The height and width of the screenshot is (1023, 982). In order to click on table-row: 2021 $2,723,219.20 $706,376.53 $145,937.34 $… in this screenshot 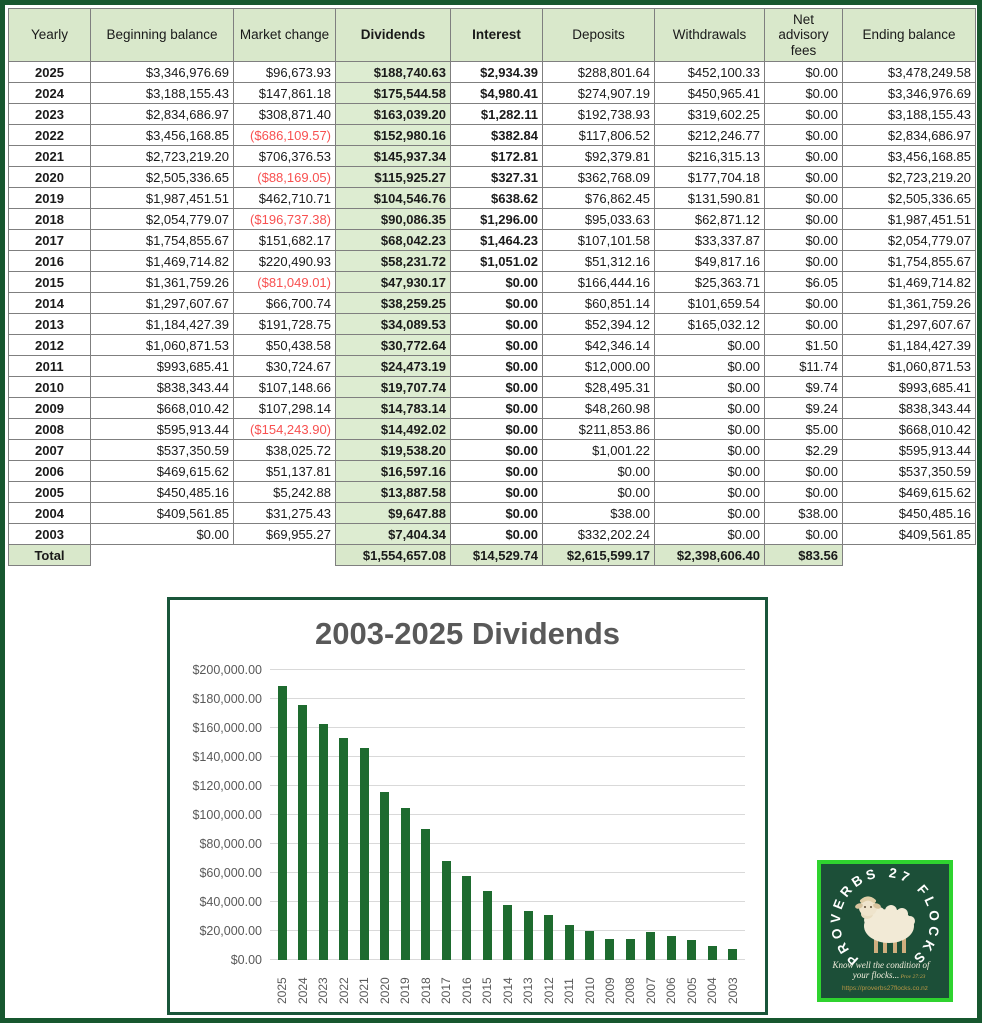, I will do `click(492, 156)`.